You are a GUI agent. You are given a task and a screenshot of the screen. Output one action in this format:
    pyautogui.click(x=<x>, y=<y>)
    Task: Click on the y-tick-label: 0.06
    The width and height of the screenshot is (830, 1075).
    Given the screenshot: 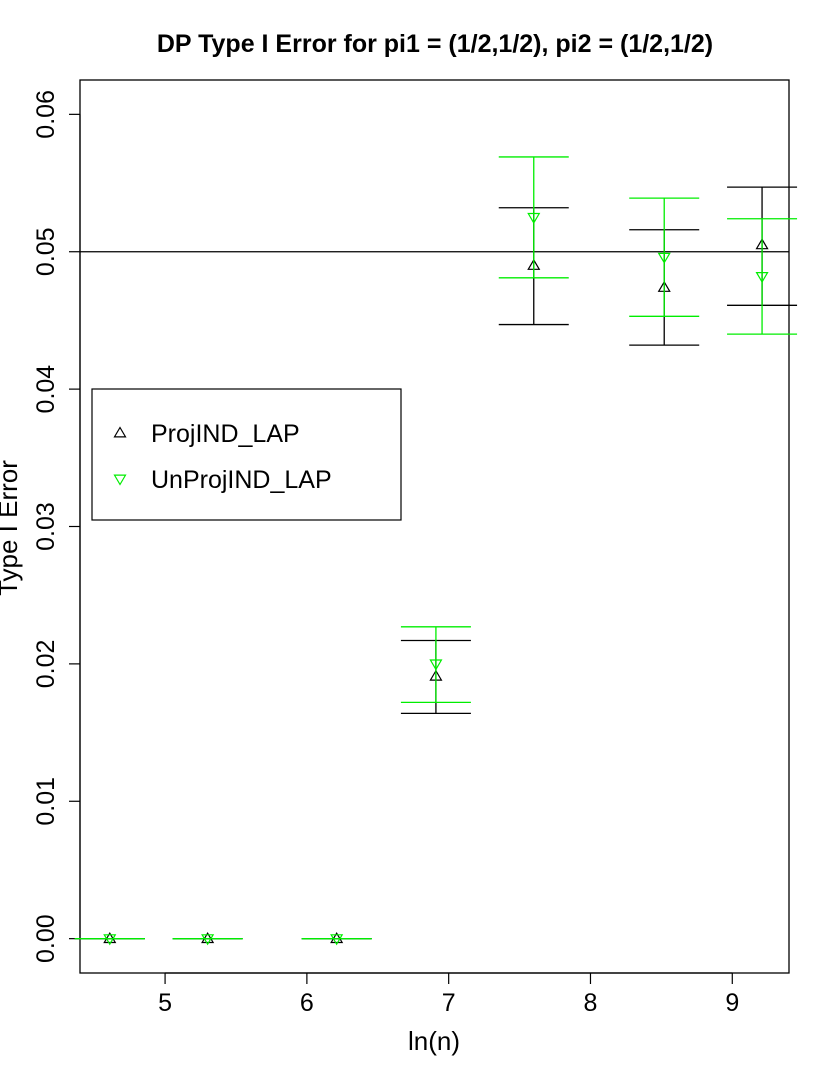 What is the action you would take?
    pyautogui.click(x=46, y=114)
    